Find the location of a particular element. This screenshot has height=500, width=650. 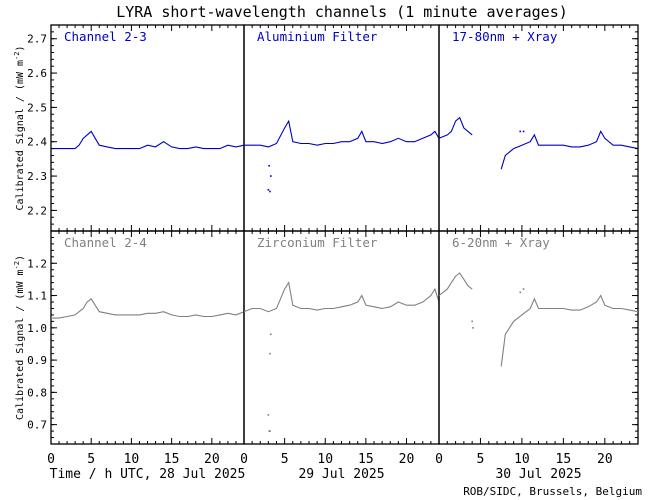

y-tick-label: 2.3 is located at coordinates (37, 176).